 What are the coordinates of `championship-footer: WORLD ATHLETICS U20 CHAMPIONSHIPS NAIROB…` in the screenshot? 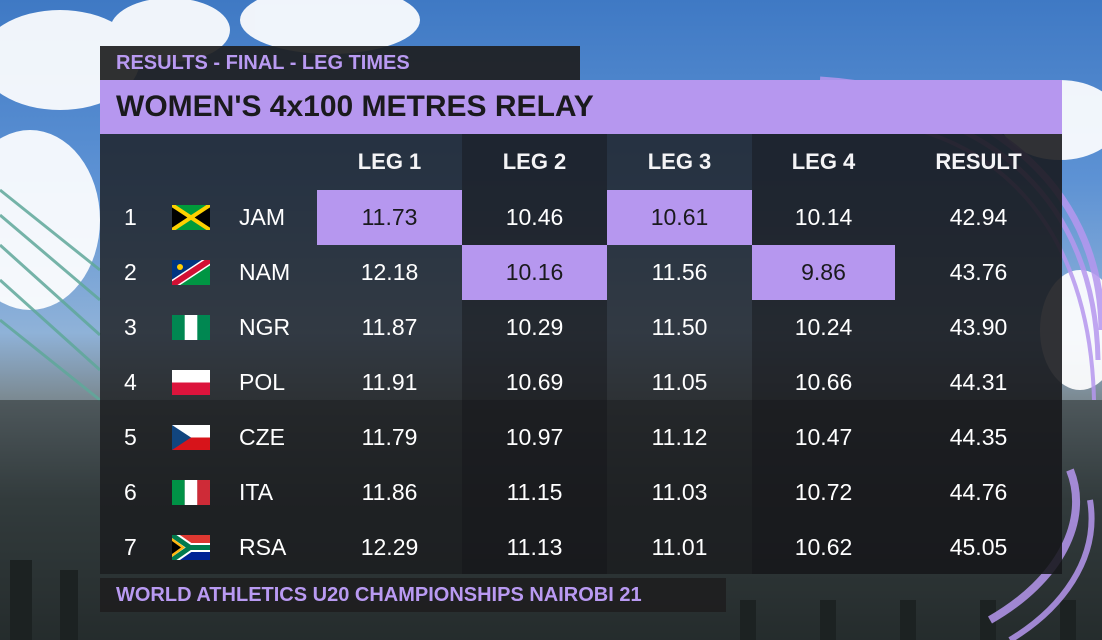 It's located at (413, 595).